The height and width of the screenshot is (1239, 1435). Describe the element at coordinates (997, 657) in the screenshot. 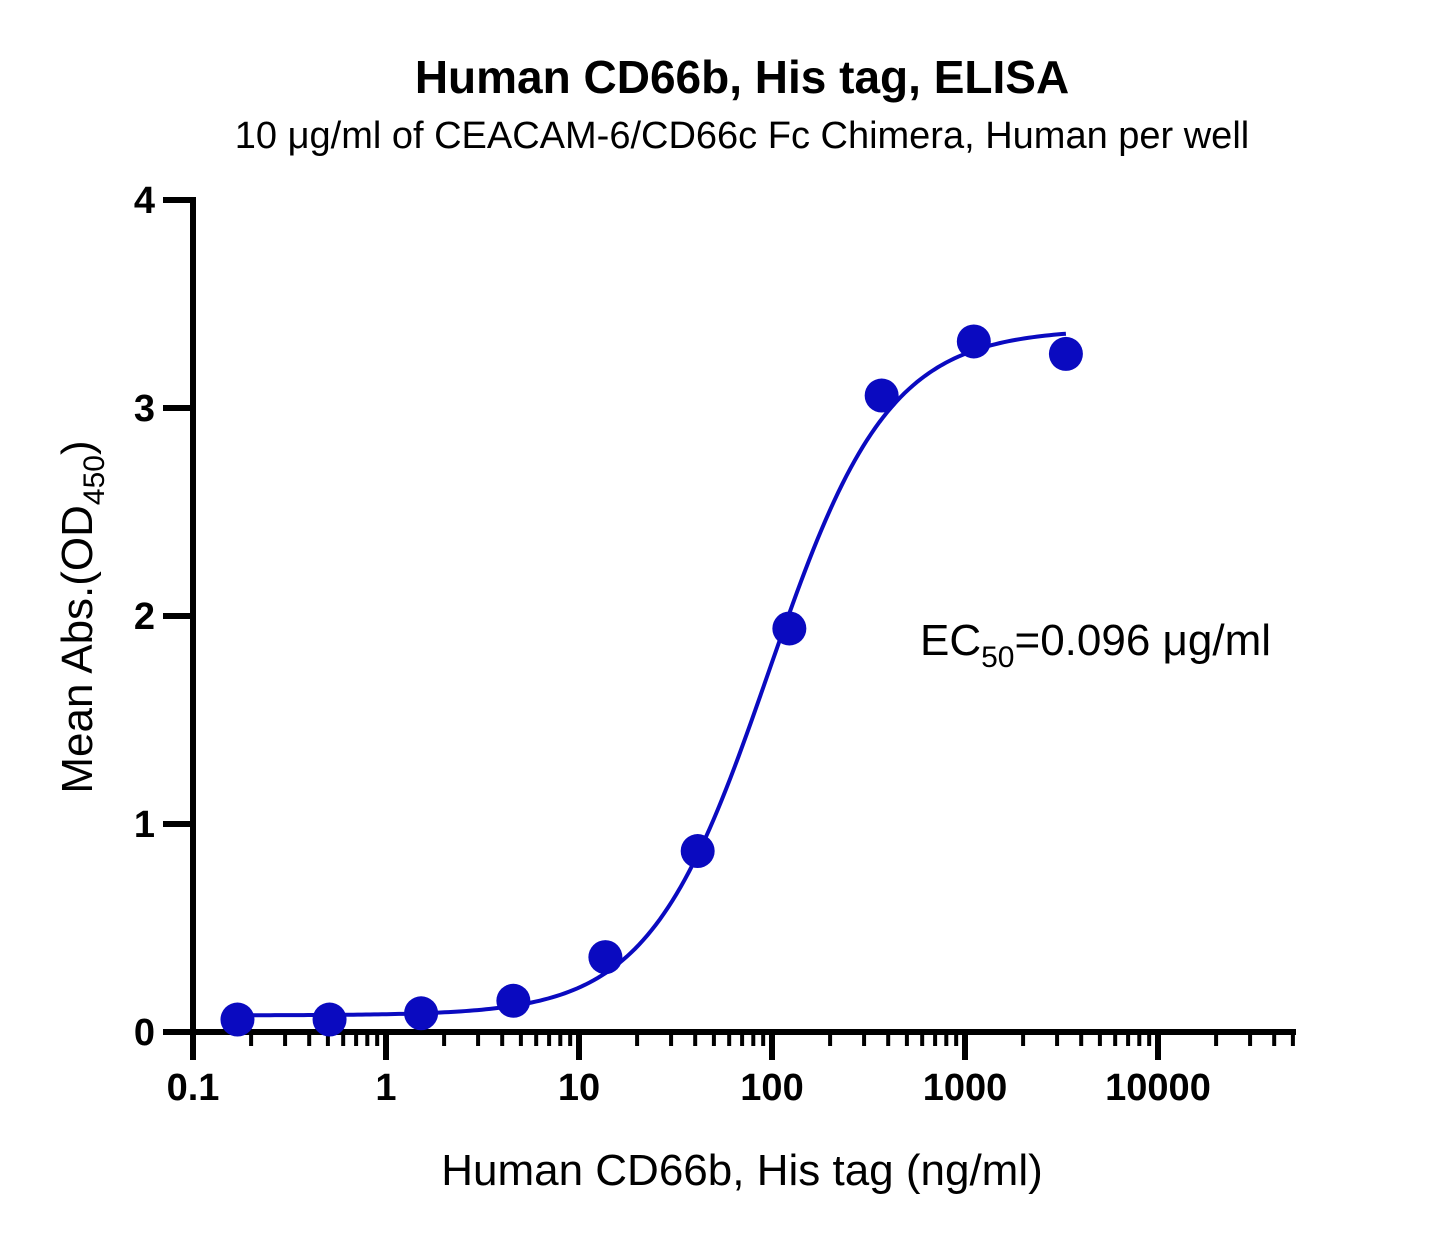

I see `ec50-annotation-subscript: 50` at that location.